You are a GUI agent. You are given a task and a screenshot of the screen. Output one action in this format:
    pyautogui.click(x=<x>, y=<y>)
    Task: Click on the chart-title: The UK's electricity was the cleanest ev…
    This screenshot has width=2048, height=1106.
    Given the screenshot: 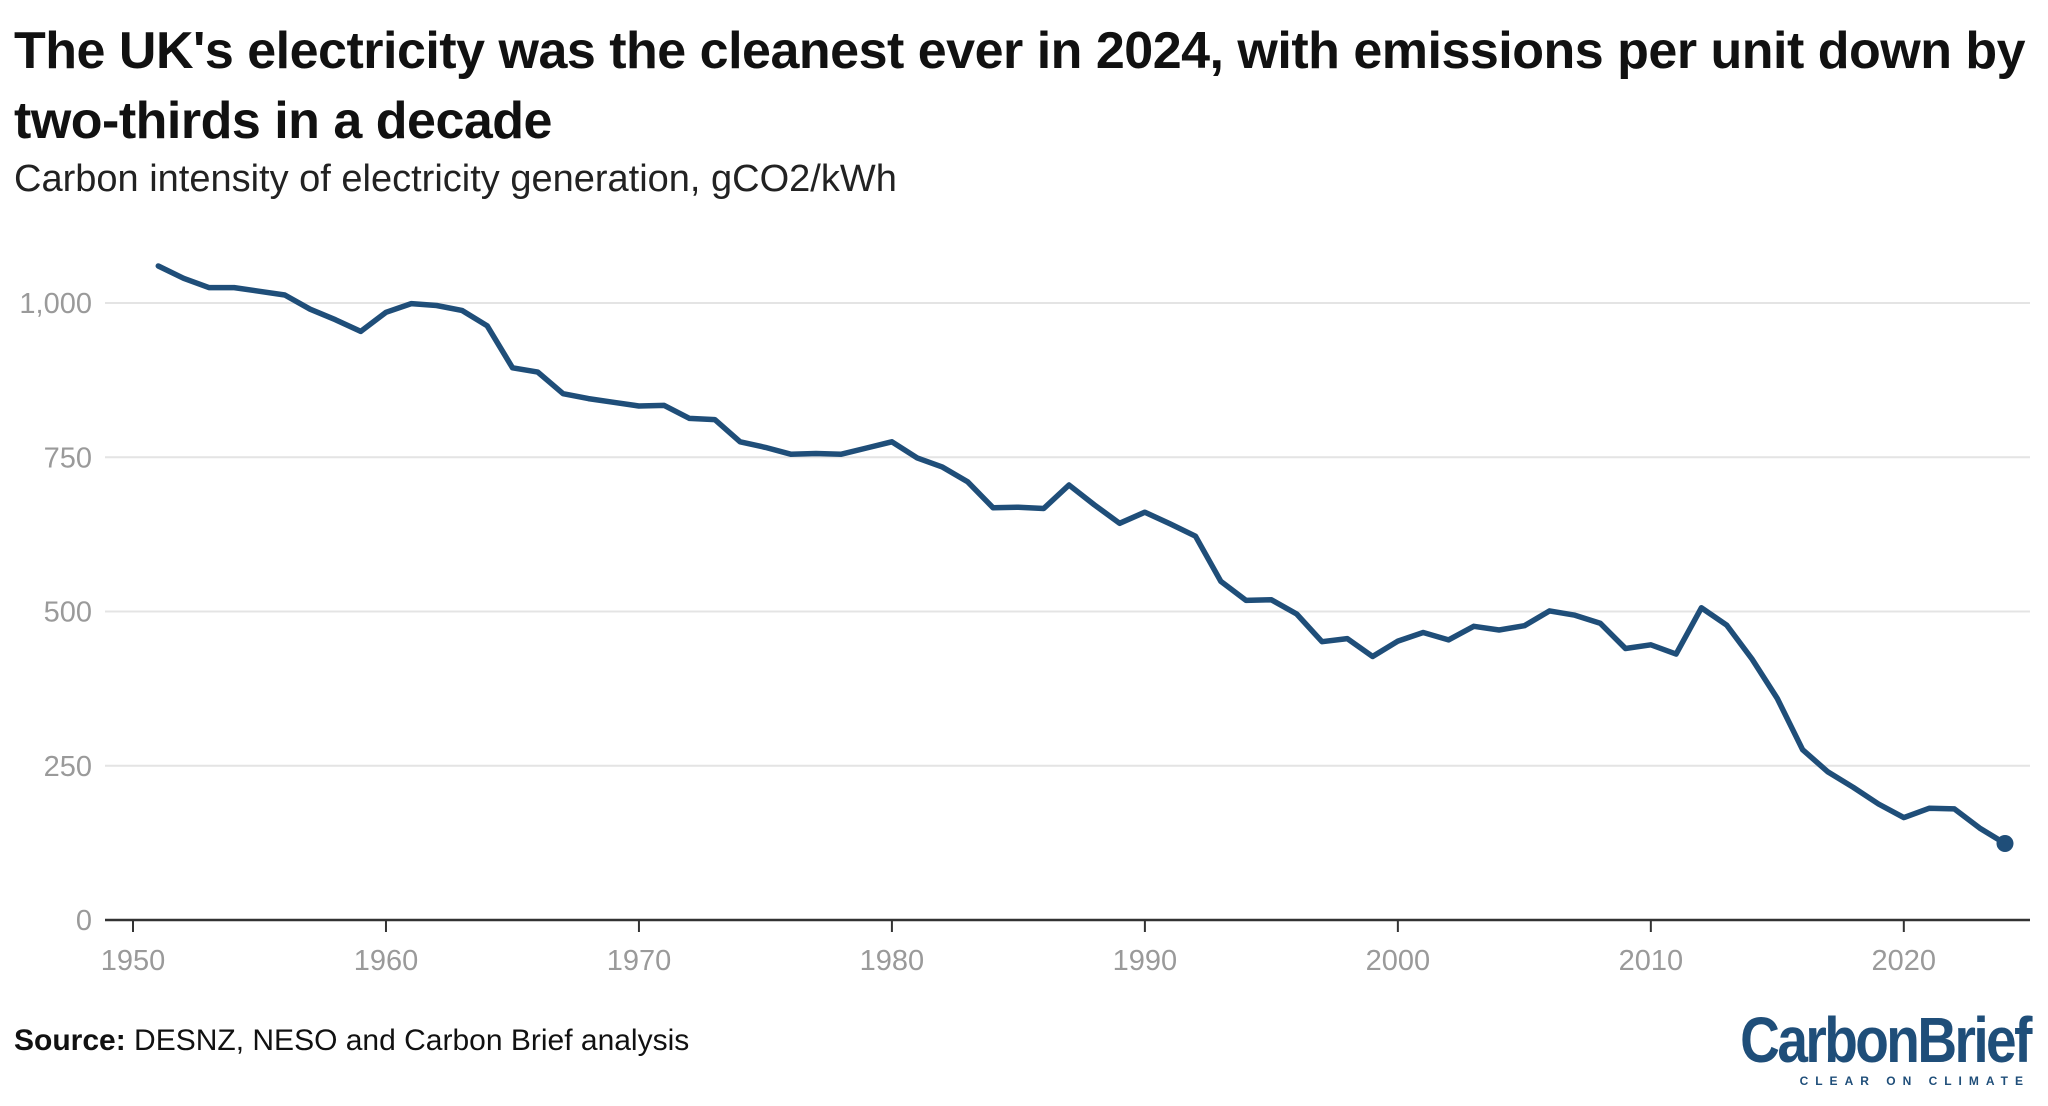 What is the action you would take?
    pyautogui.click(x=1020, y=86)
    